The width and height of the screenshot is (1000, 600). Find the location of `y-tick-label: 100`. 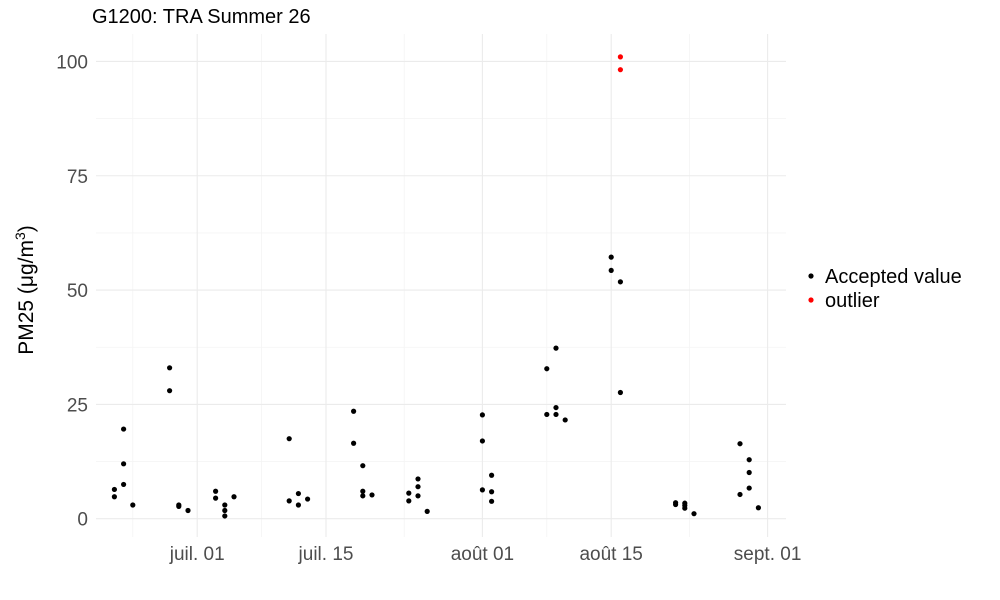

y-tick-label: 100 is located at coordinates (72, 62).